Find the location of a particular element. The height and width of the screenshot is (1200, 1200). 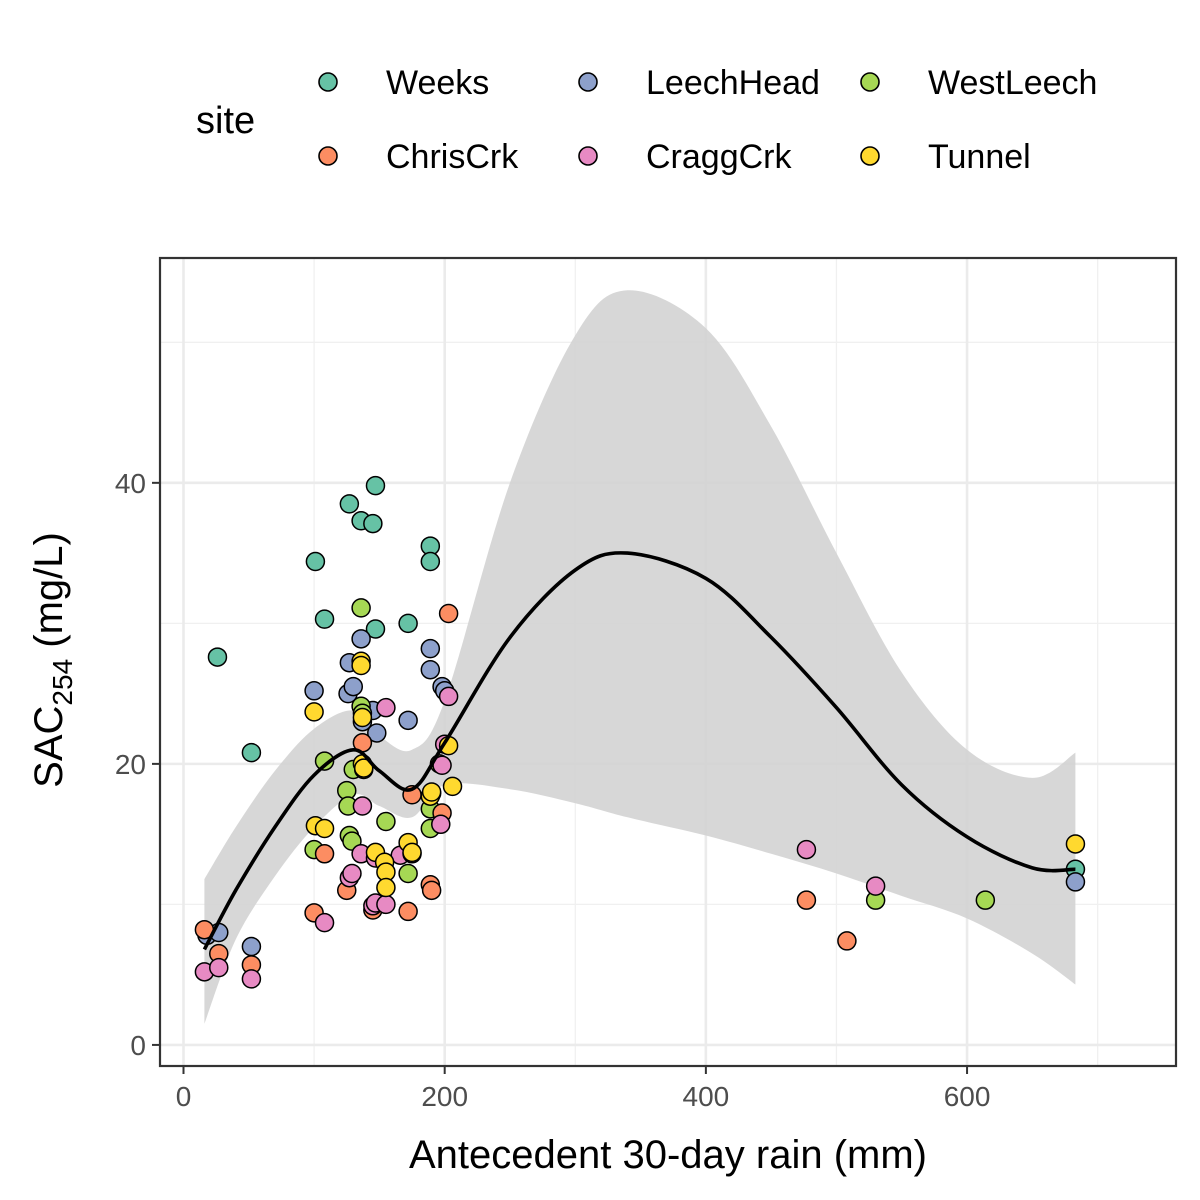

x-tick-label: 0 is located at coordinates (184, 1096).